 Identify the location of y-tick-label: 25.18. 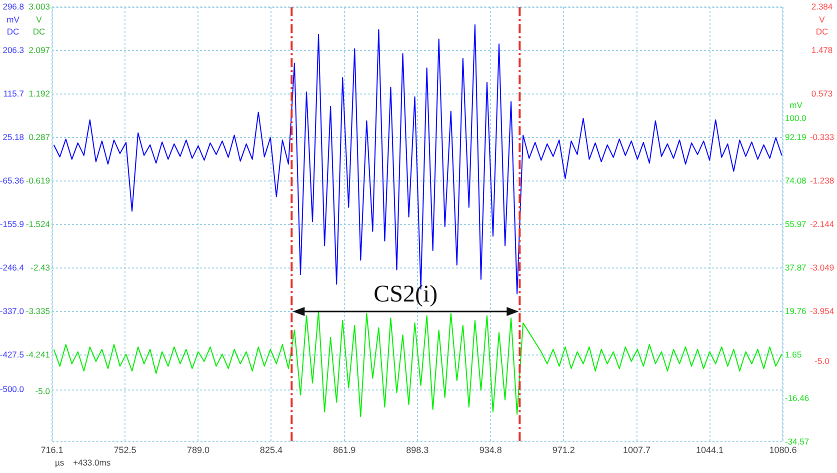
(13, 137).